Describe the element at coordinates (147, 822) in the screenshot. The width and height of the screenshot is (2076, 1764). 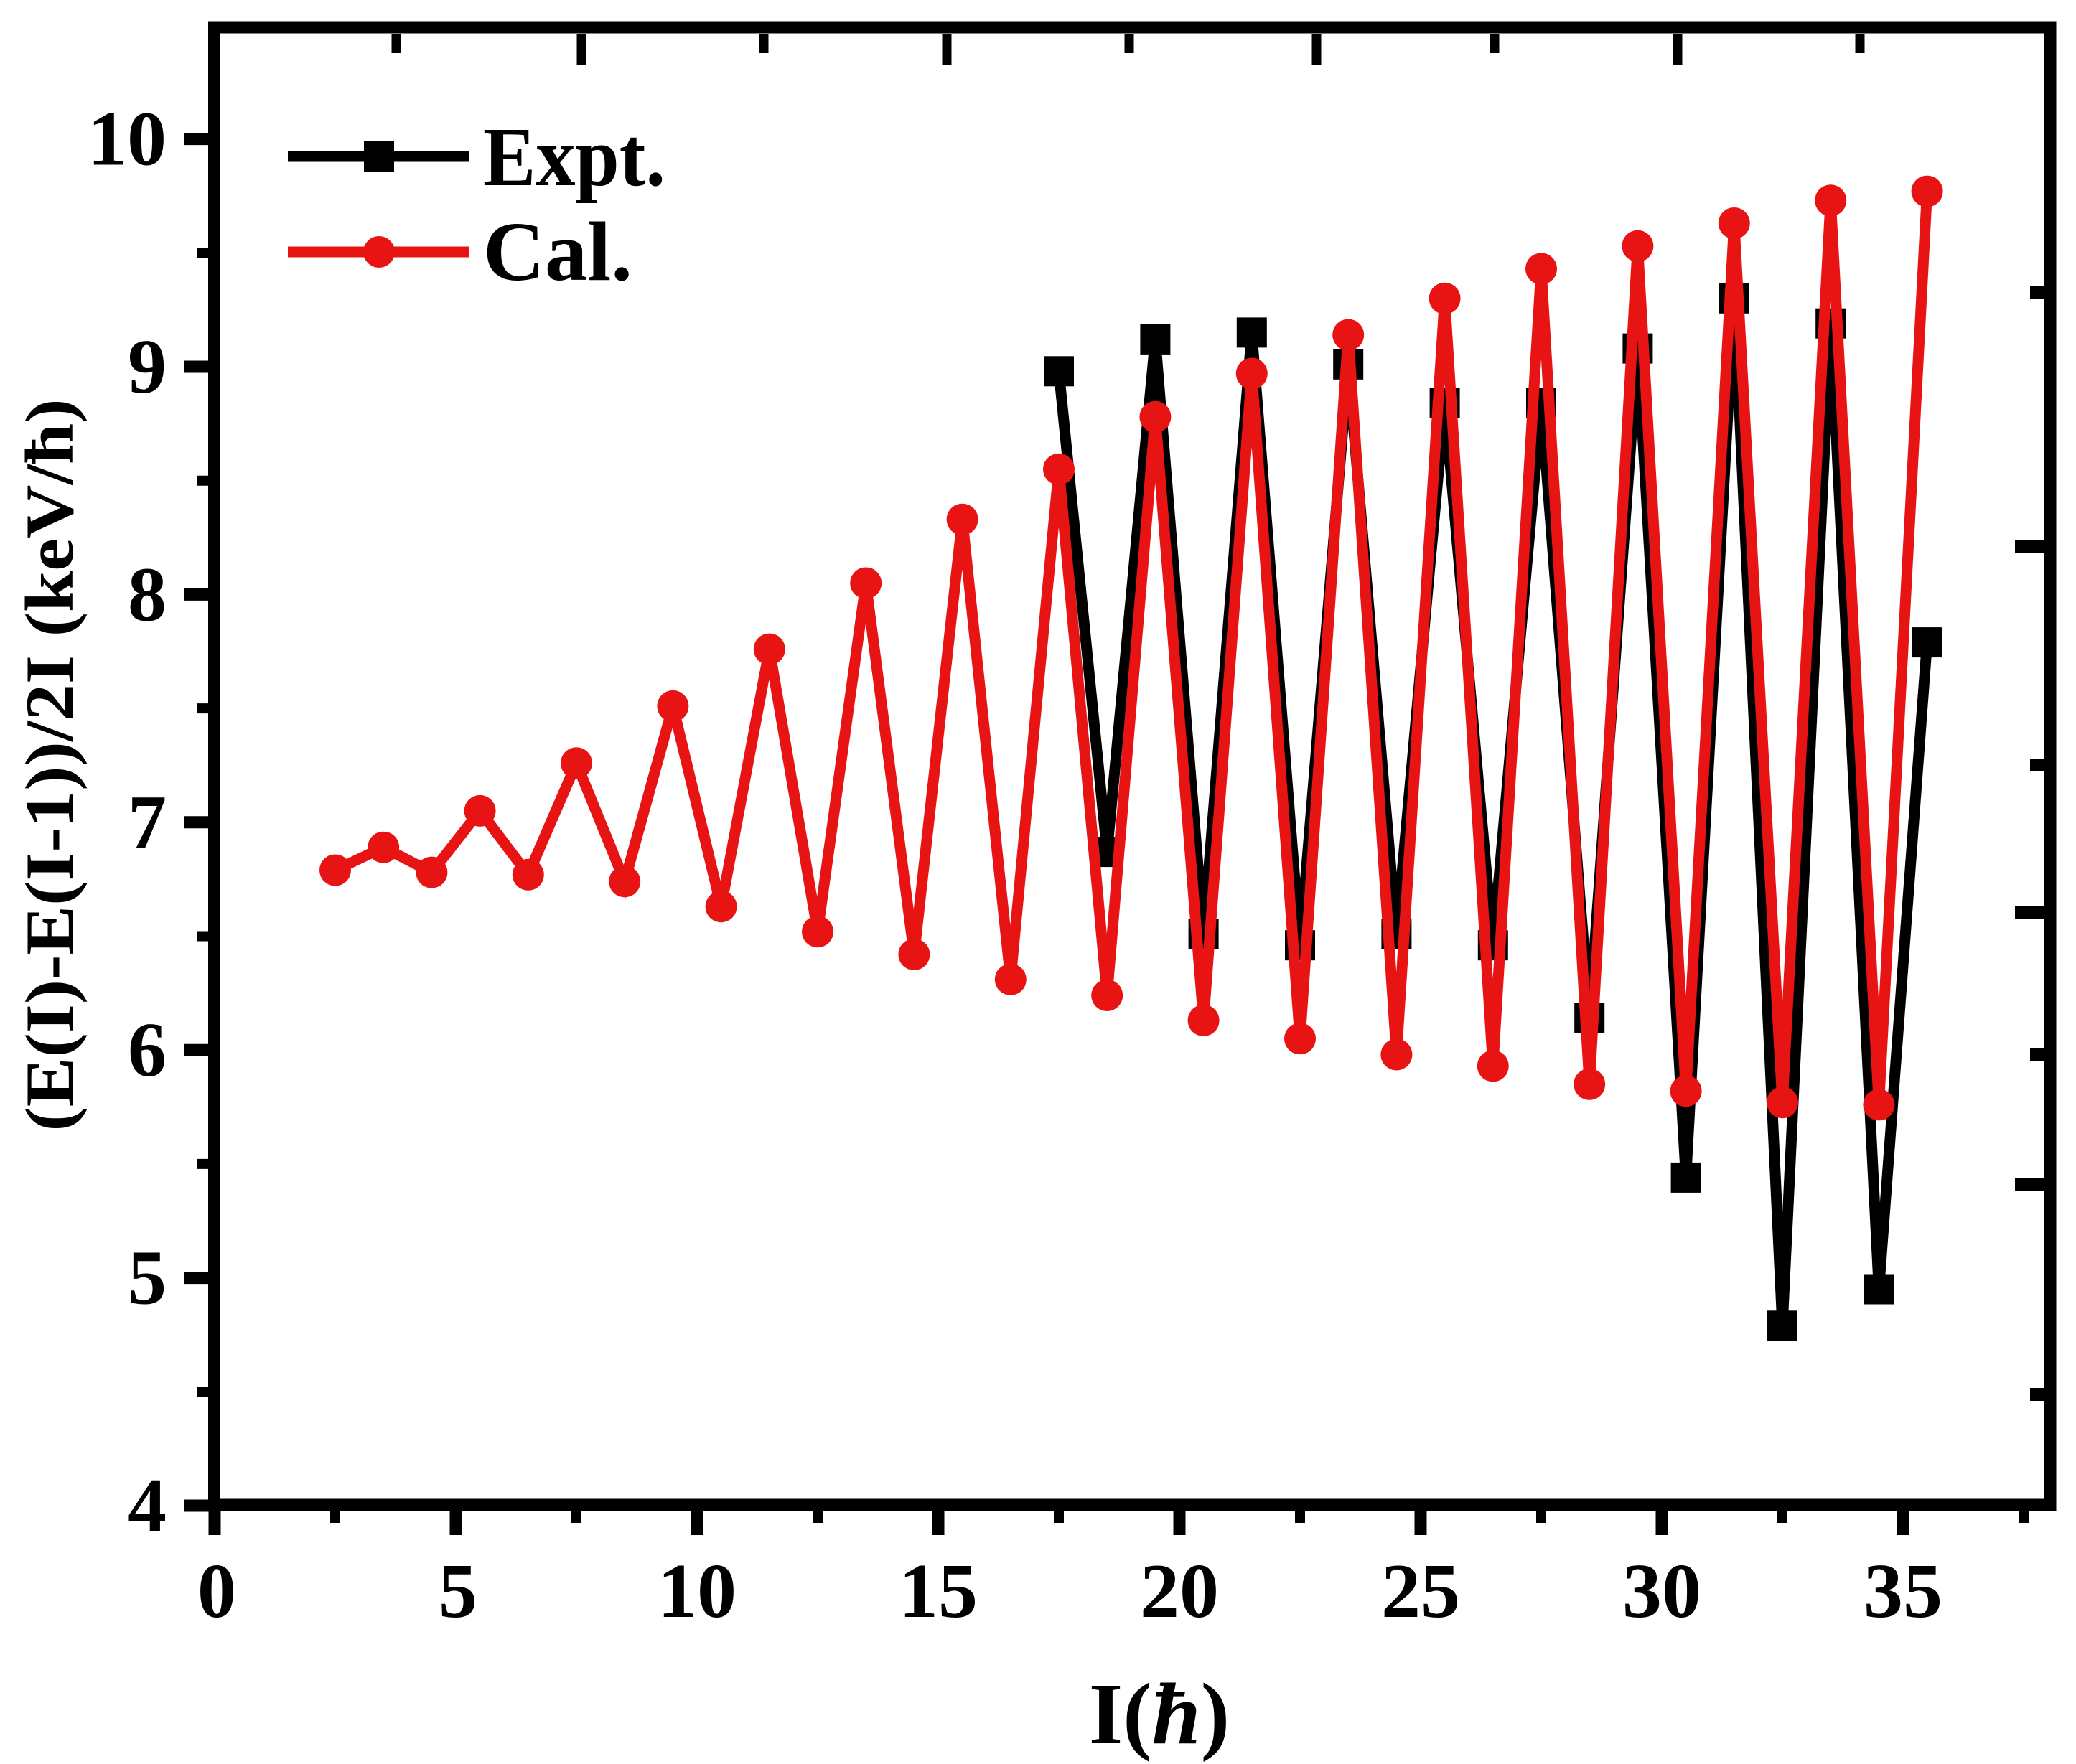
I see `svg-text: 7` at that location.